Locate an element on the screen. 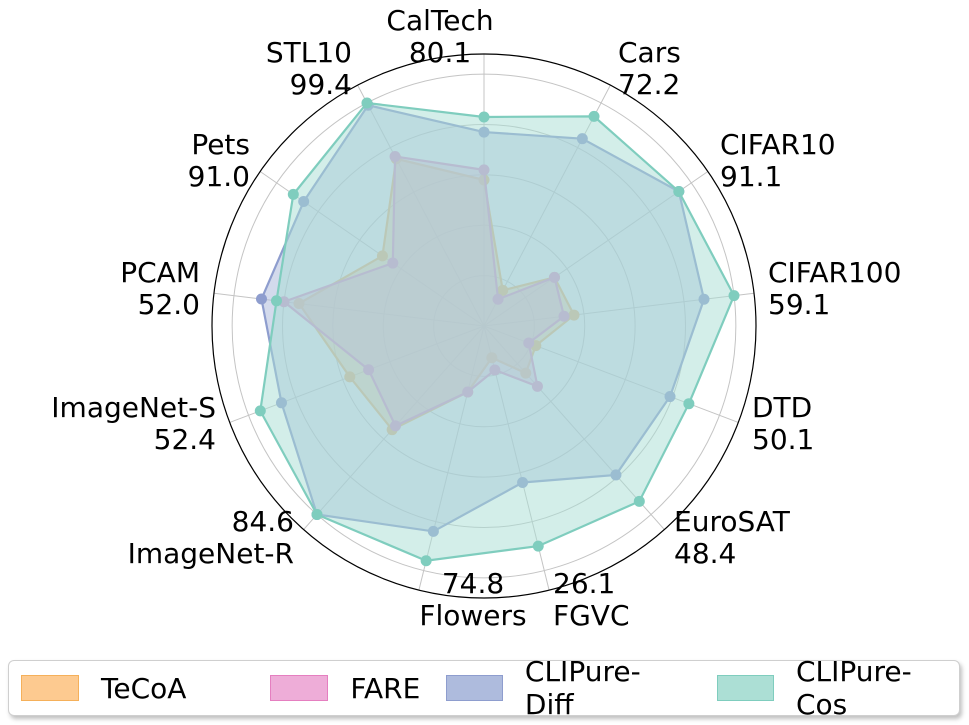  axis-name-cifar10: CIFAR10 is located at coordinates (778, 144).